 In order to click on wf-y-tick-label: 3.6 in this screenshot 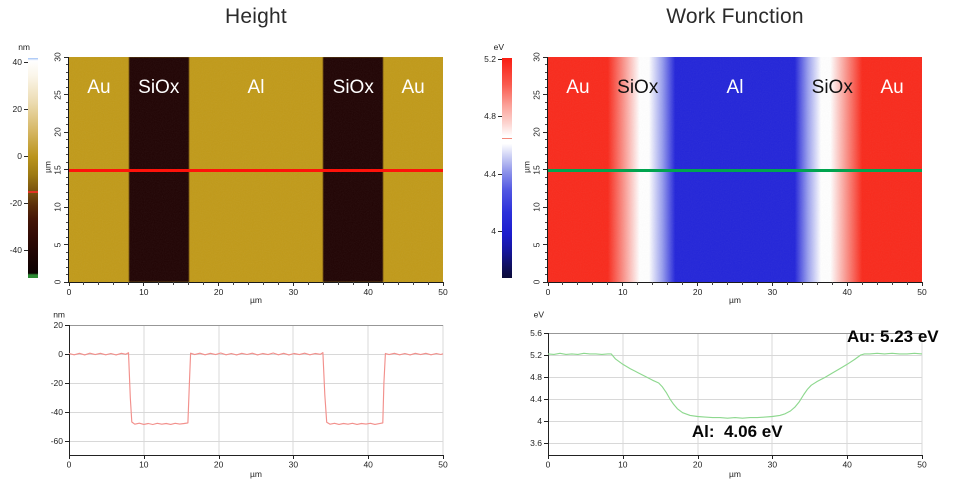, I will do `click(536, 443)`.